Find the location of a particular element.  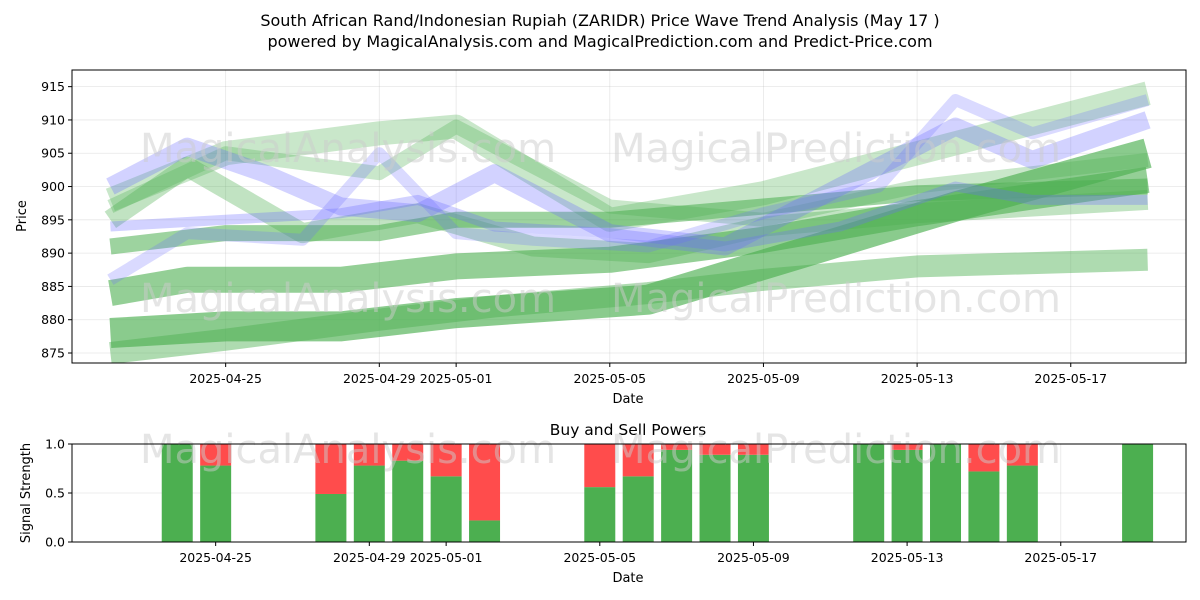

price-y-tick-label: 915 is located at coordinates (53, 86).